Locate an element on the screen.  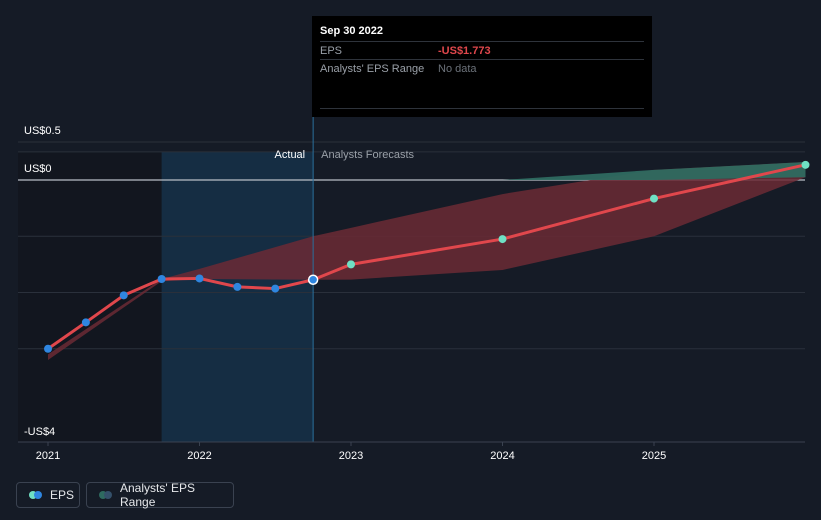
eps-legend-icon is located at coordinates (35, 495).